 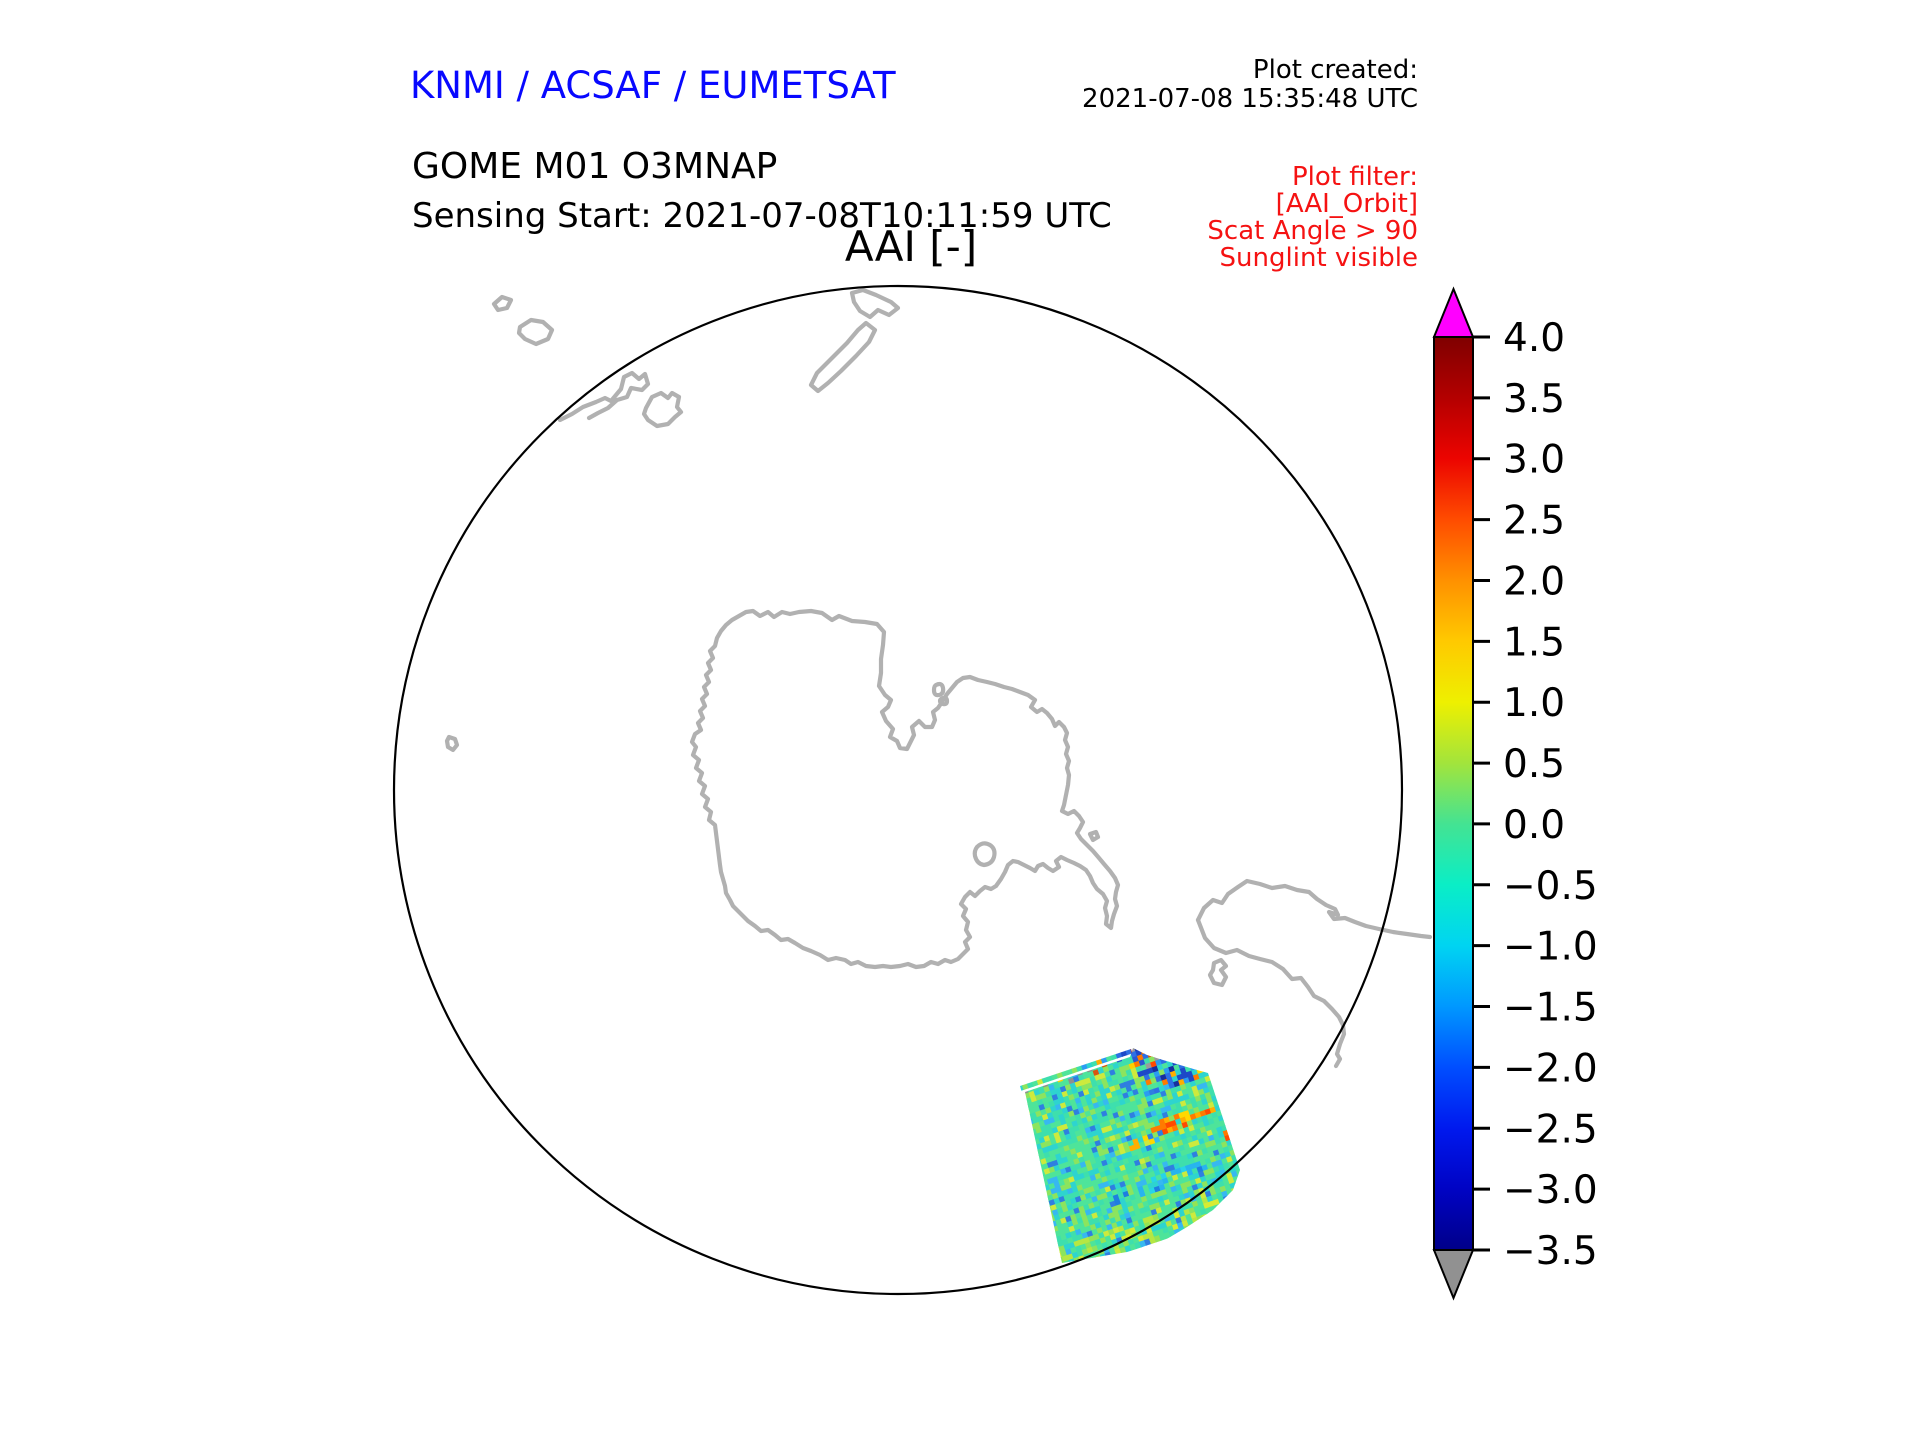 What do you see at coordinates (1314, 909) in the screenshot?
I see `coastline-tierra-del-fuego-north` at bounding box center [1314, 909].